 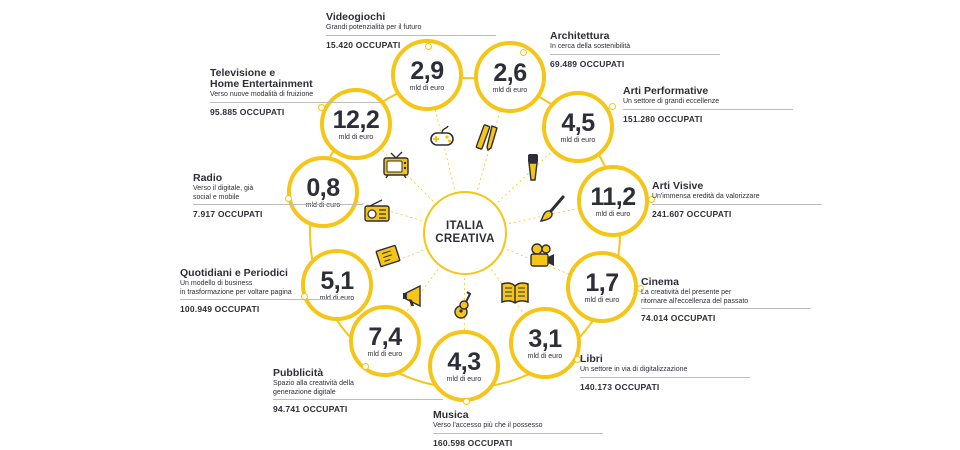 I want to click on sector-jobs: 241.607 OCCUPATI, so click(x=692, y=213).